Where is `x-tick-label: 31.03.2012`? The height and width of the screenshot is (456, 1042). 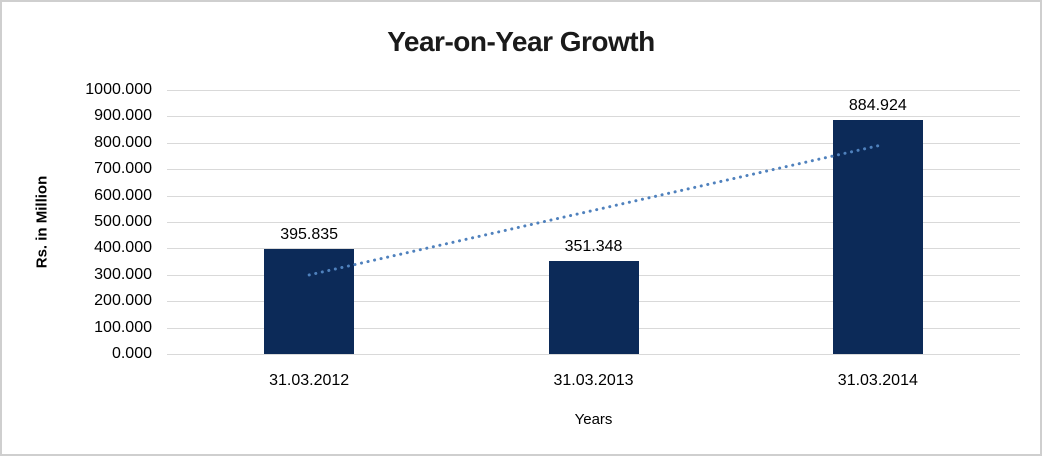 x-tick-label: 31.03.2012 is located at coordinates (309, 380).